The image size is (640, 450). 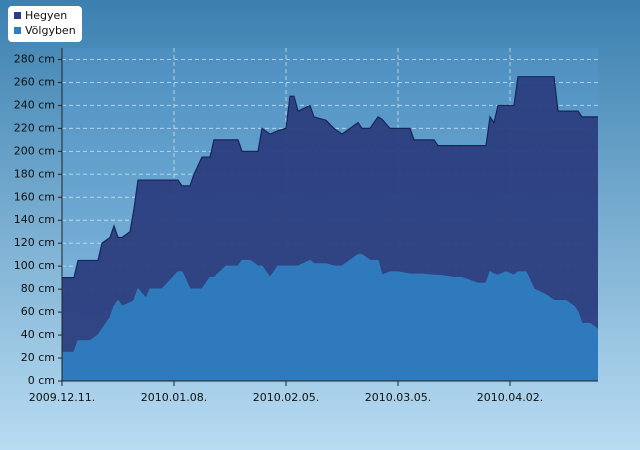 I want to click on y-tick-label: 120 cm, so click(x=34, y=242).